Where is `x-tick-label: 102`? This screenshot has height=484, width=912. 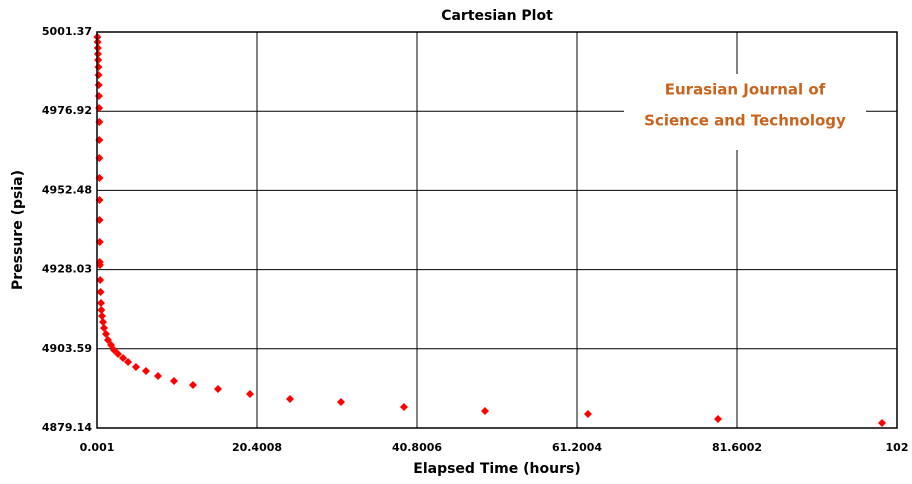 x-tick-label: 102 is located at coordinates (897, 447).